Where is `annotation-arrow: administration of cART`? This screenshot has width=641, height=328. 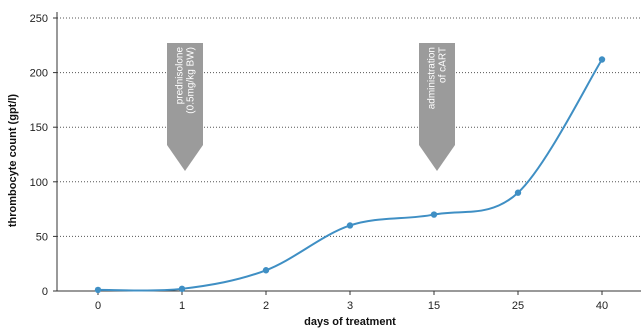
annotation-arrow: administration of cART is located at coordinates (437, 107).